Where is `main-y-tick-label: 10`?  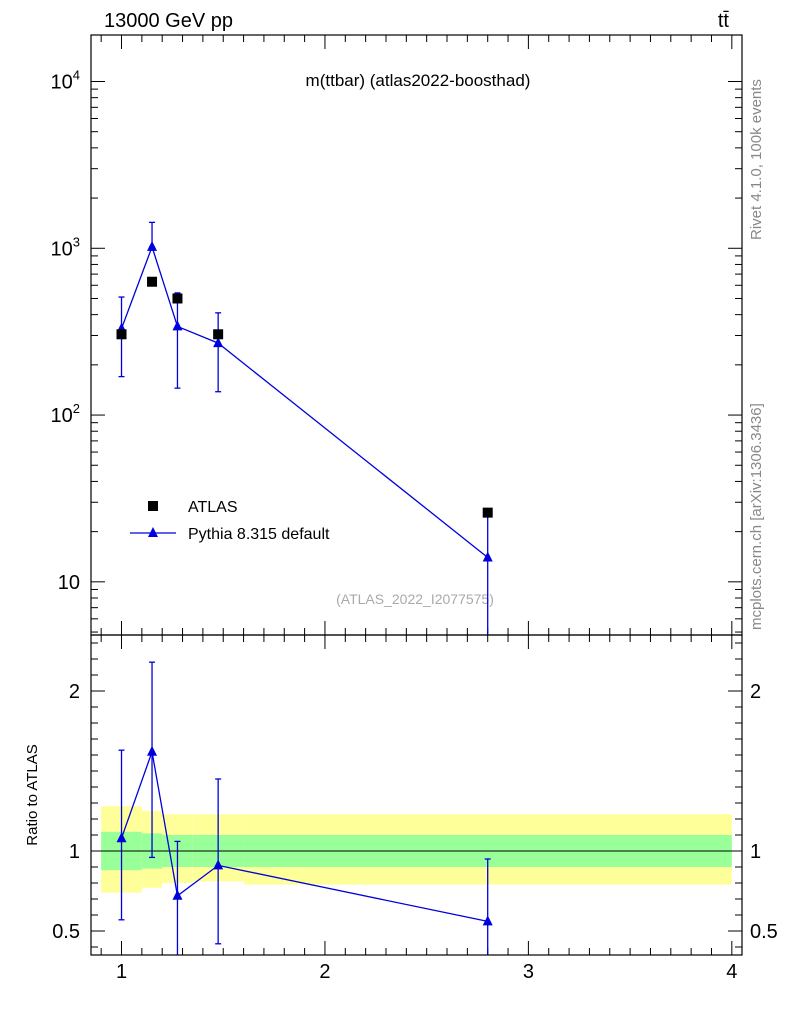
main-y-tick-label: 10 is located at coordinates (69, 583).